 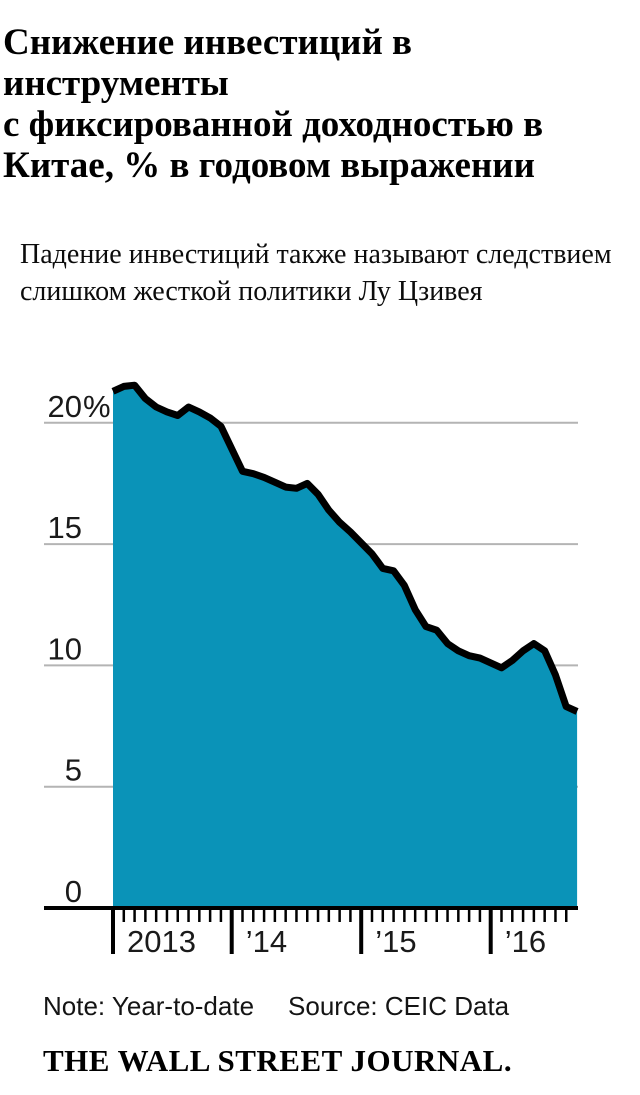 What do you see at coordinates (266, 941) in the screenshot?
I see `x-tick-label: ’14` at bounding box center [266, 941].